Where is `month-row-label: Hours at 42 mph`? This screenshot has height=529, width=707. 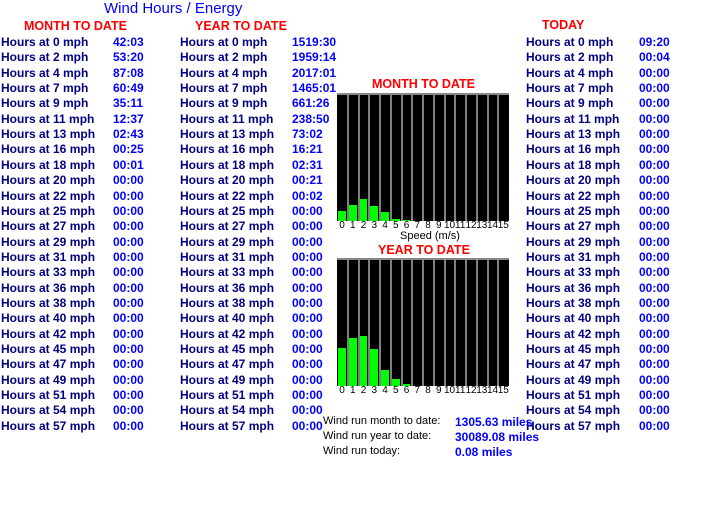 month-row-label: Hours at 42 mph is located at coordinates (48, 333).